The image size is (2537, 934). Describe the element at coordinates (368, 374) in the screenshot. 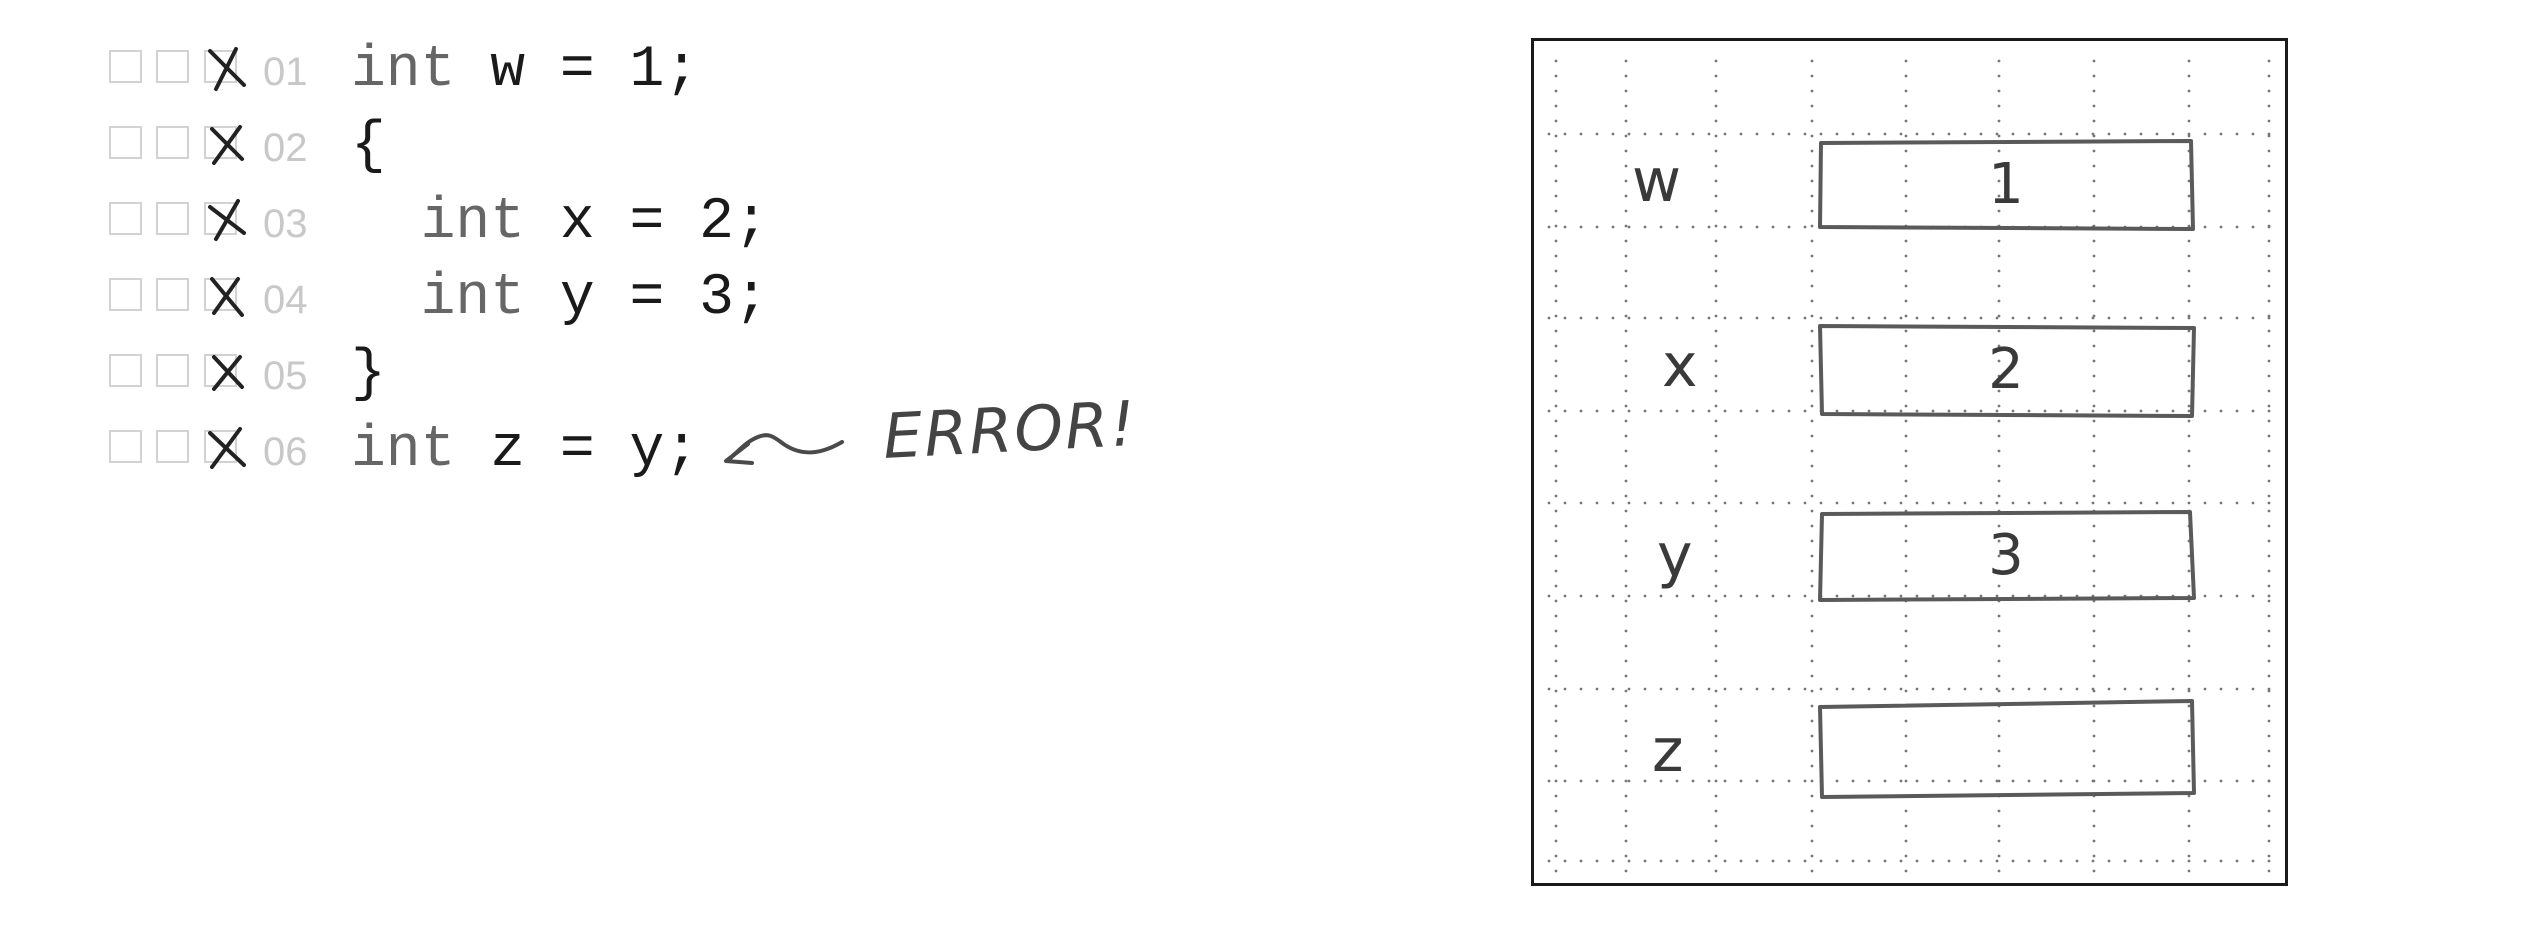

I see `code-statement: }` at that location.